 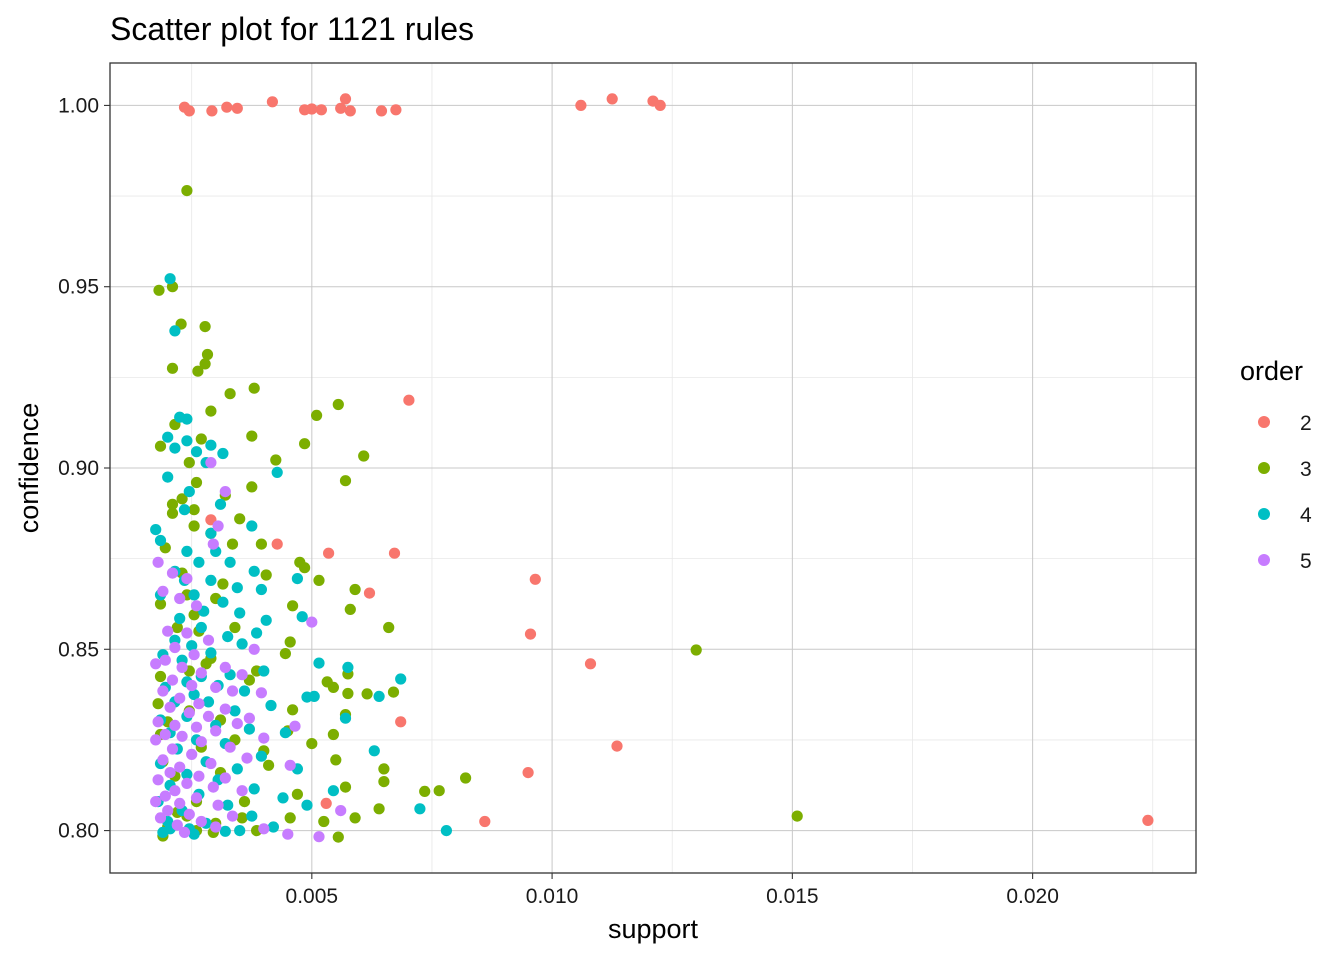 What do you see at coordinates (792, 896) in the screenshot?
I see `x-tick-label: 0.015` at bounding box center [792, 896].